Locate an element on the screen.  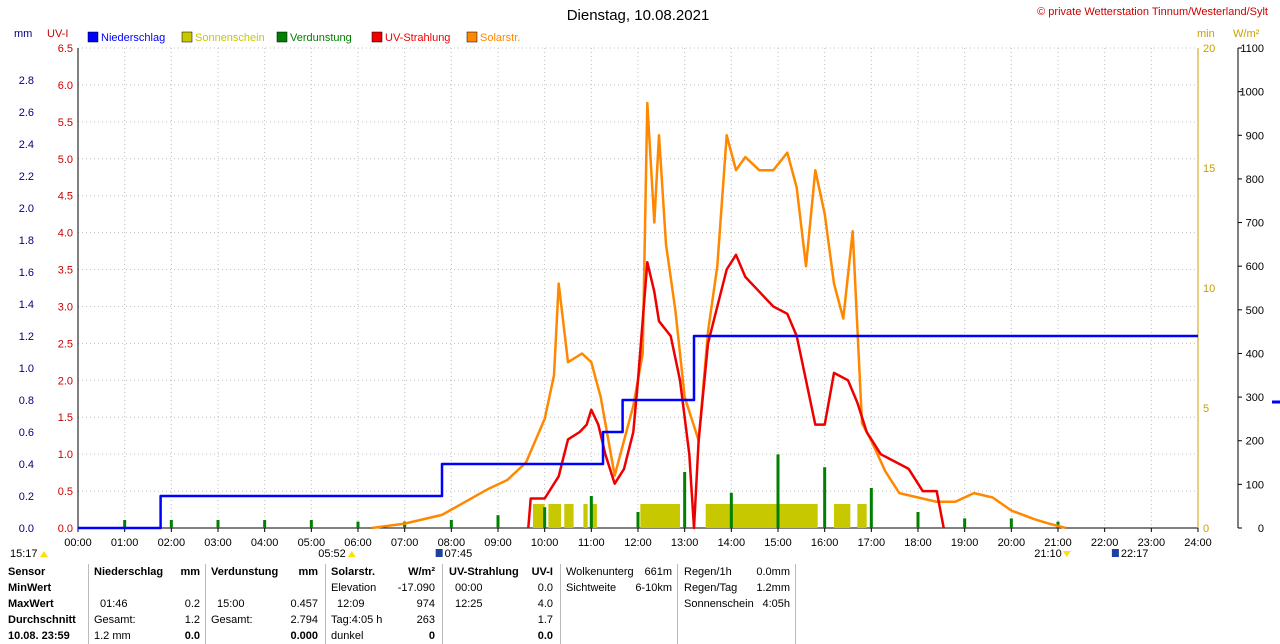
wm2-axis-label: W/m² is located at coordinates (1246, 34).